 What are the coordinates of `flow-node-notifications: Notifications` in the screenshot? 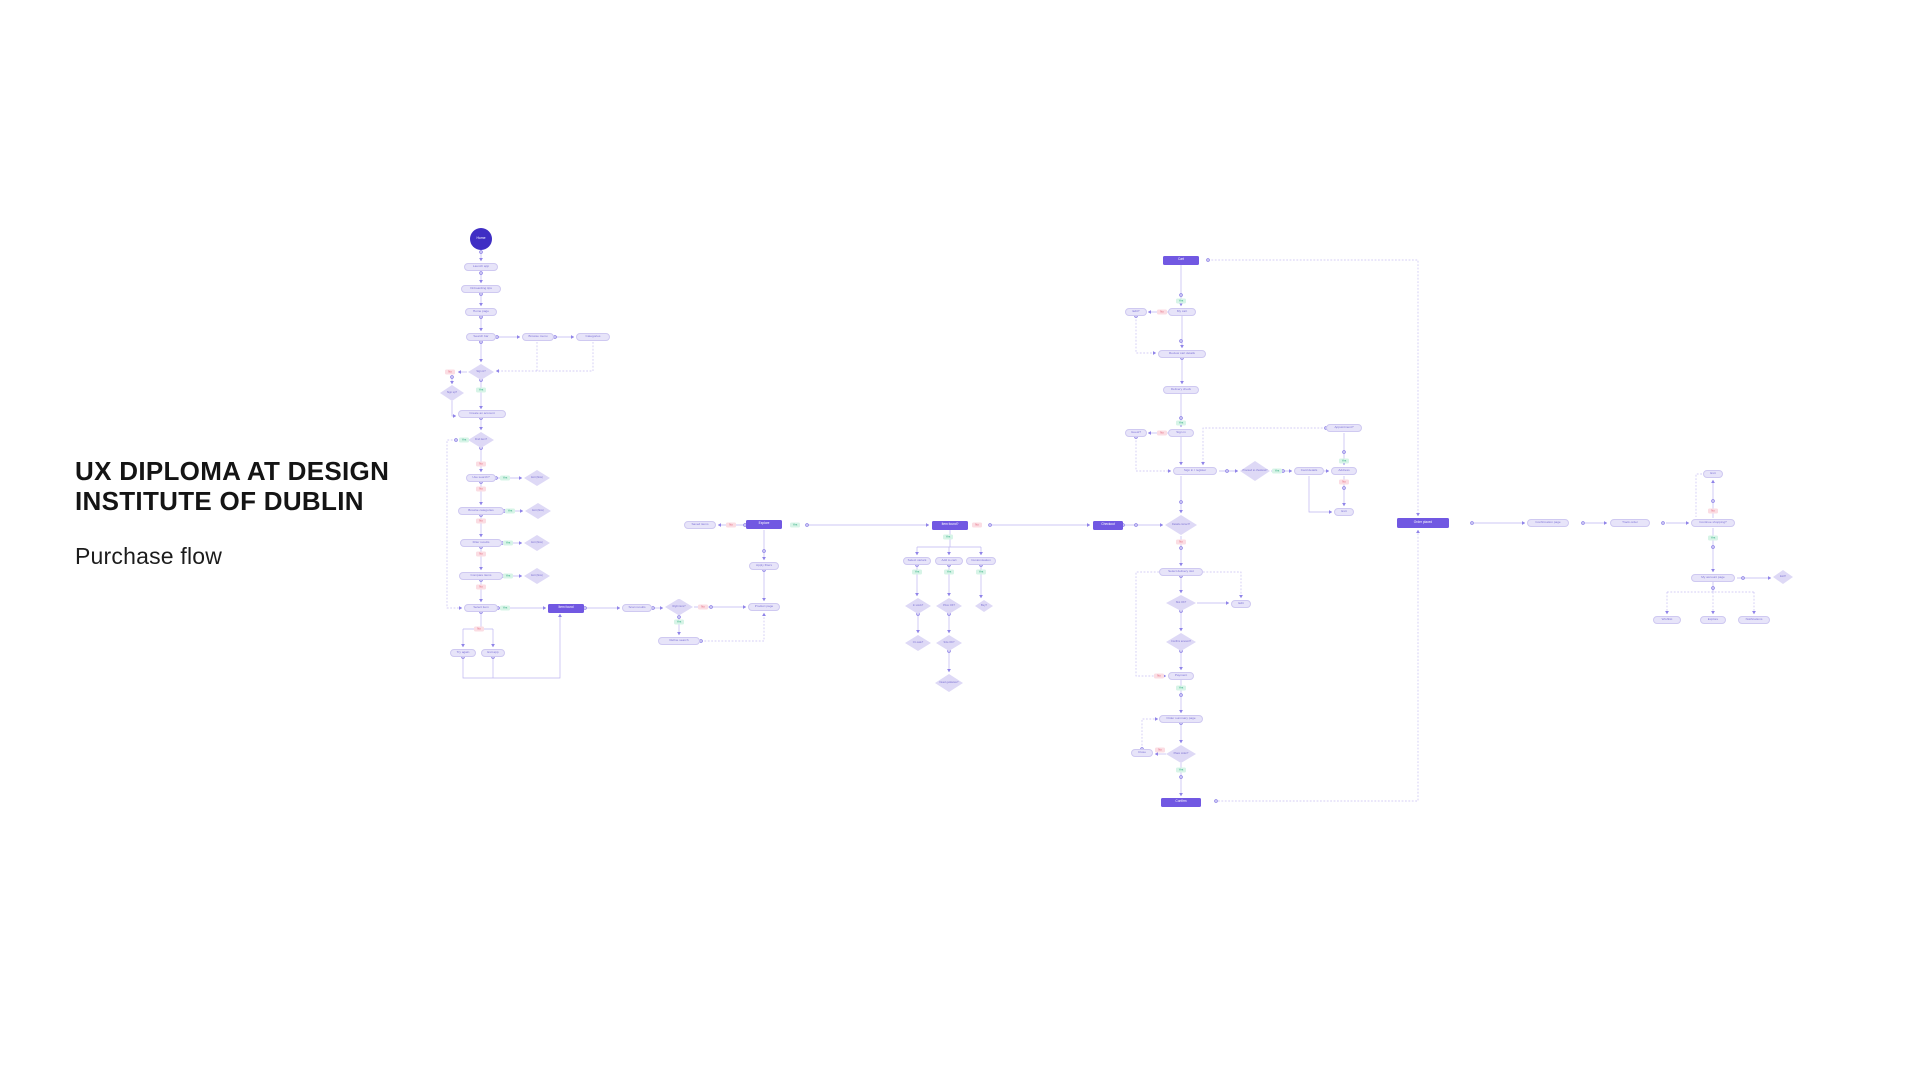 It's located at (1754, 620).